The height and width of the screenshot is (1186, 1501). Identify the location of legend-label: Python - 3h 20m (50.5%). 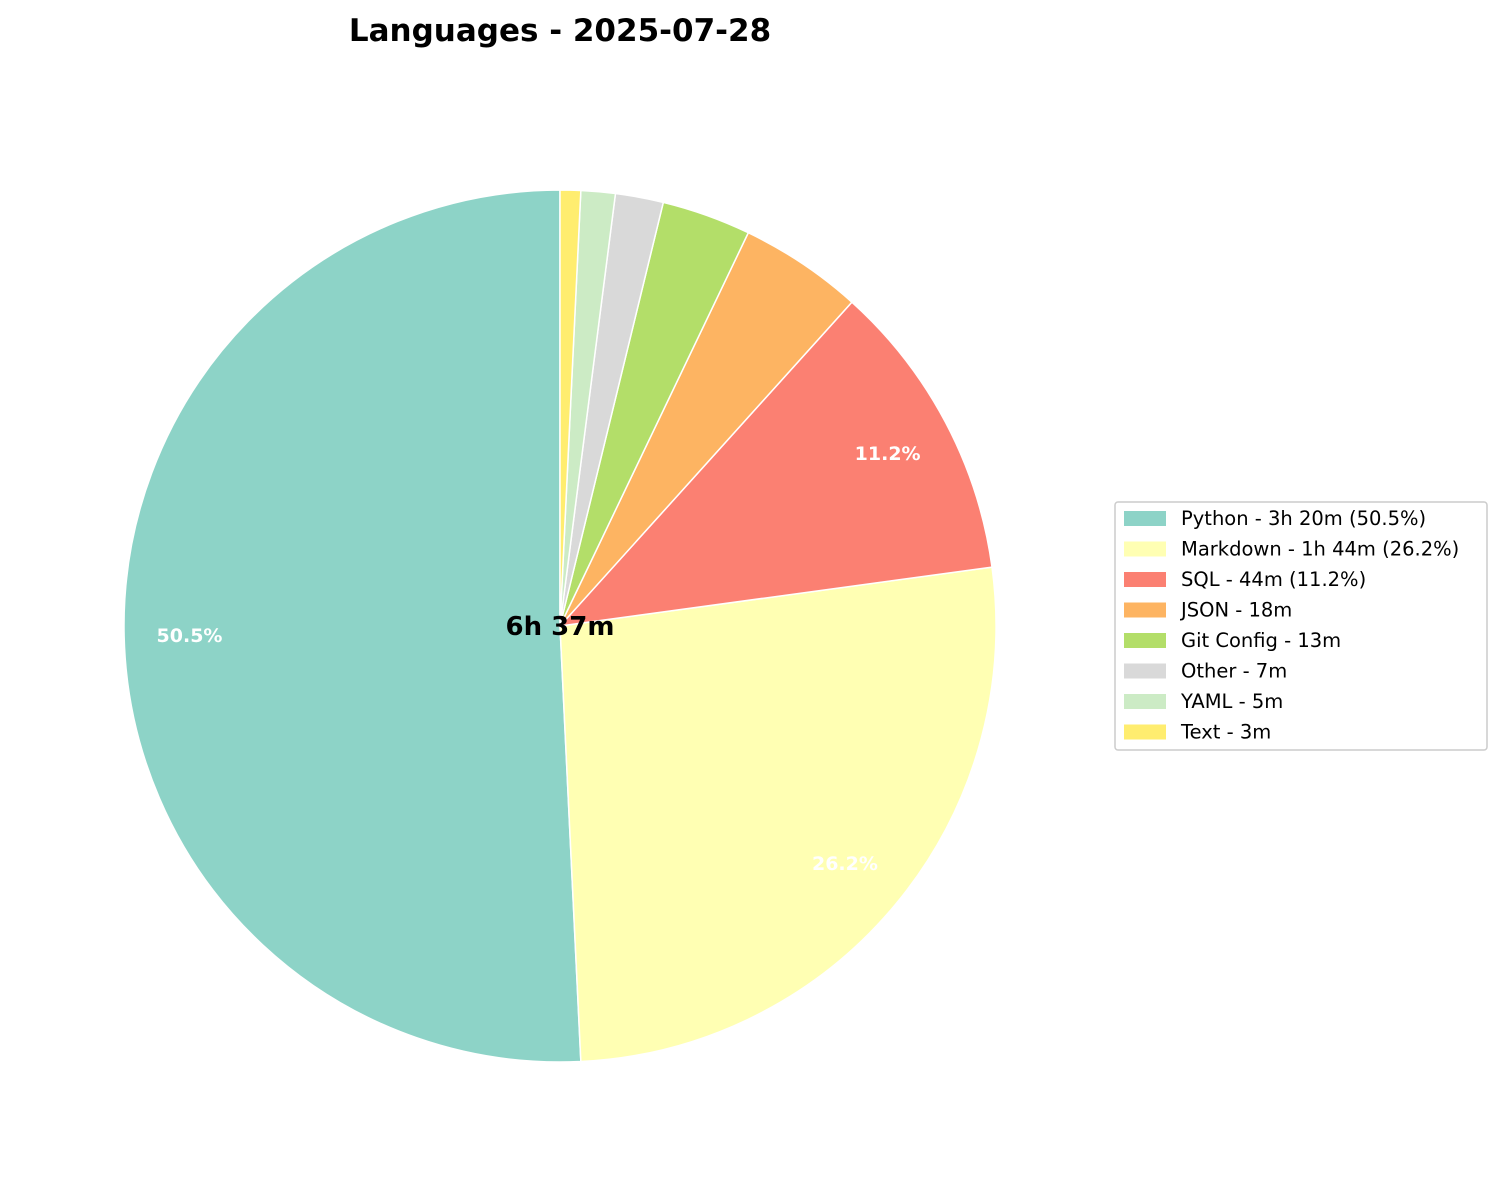
(1303, 518).